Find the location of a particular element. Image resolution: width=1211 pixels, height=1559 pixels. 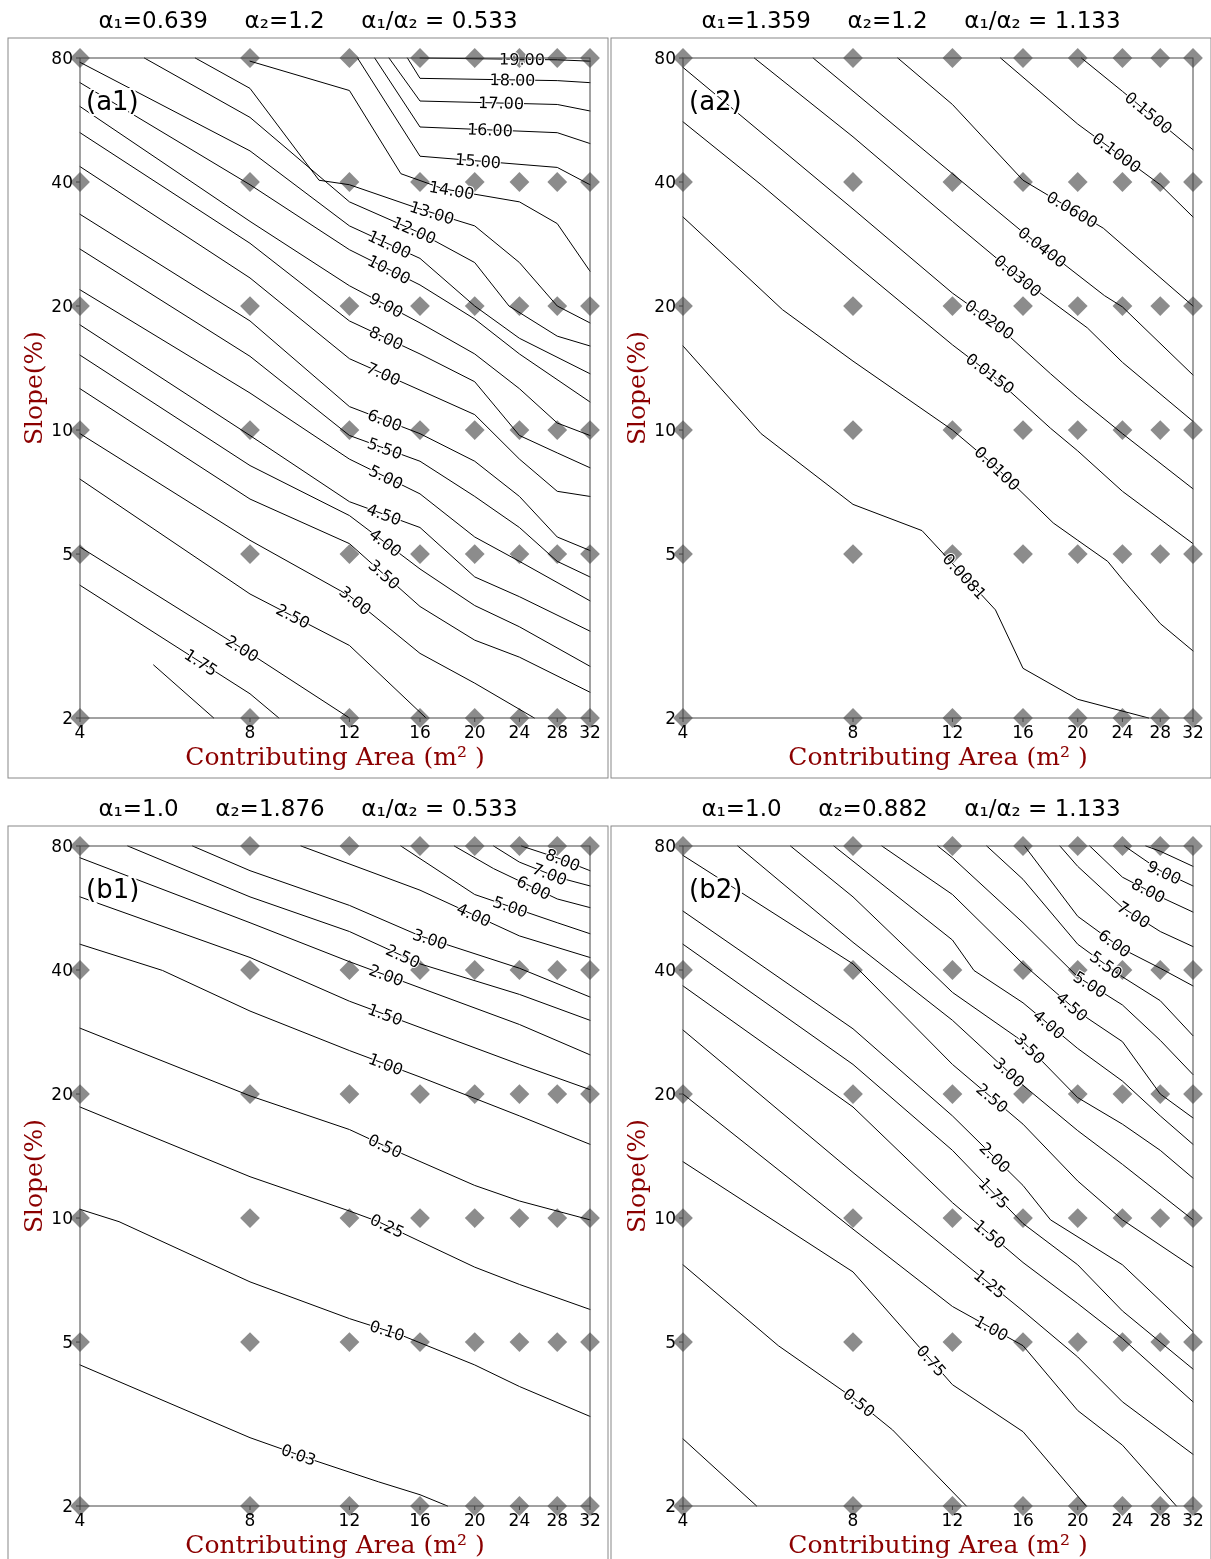

text: 0.10 is located at coordinates (387, 1331).